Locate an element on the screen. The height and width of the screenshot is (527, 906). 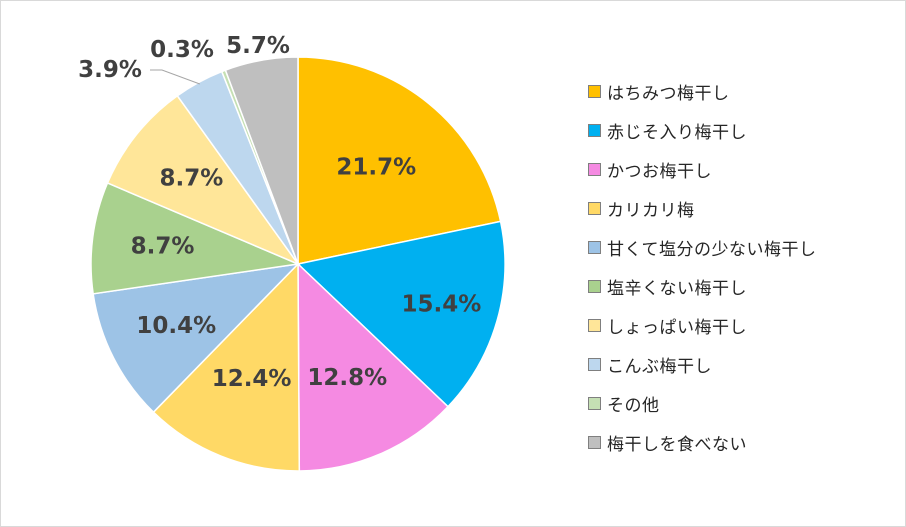
legend-label: 甘くて塩分の少ない梅干し is located at coordinates (712, 250).